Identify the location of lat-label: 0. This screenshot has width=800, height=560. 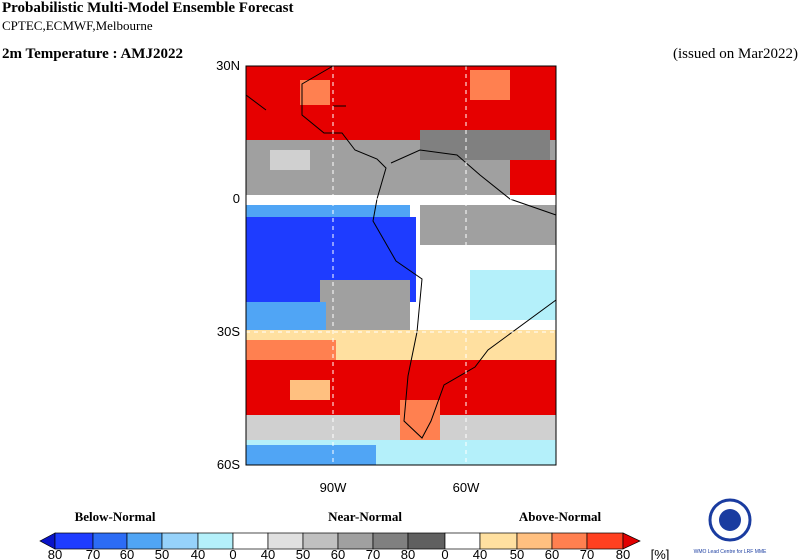
(236, 198).